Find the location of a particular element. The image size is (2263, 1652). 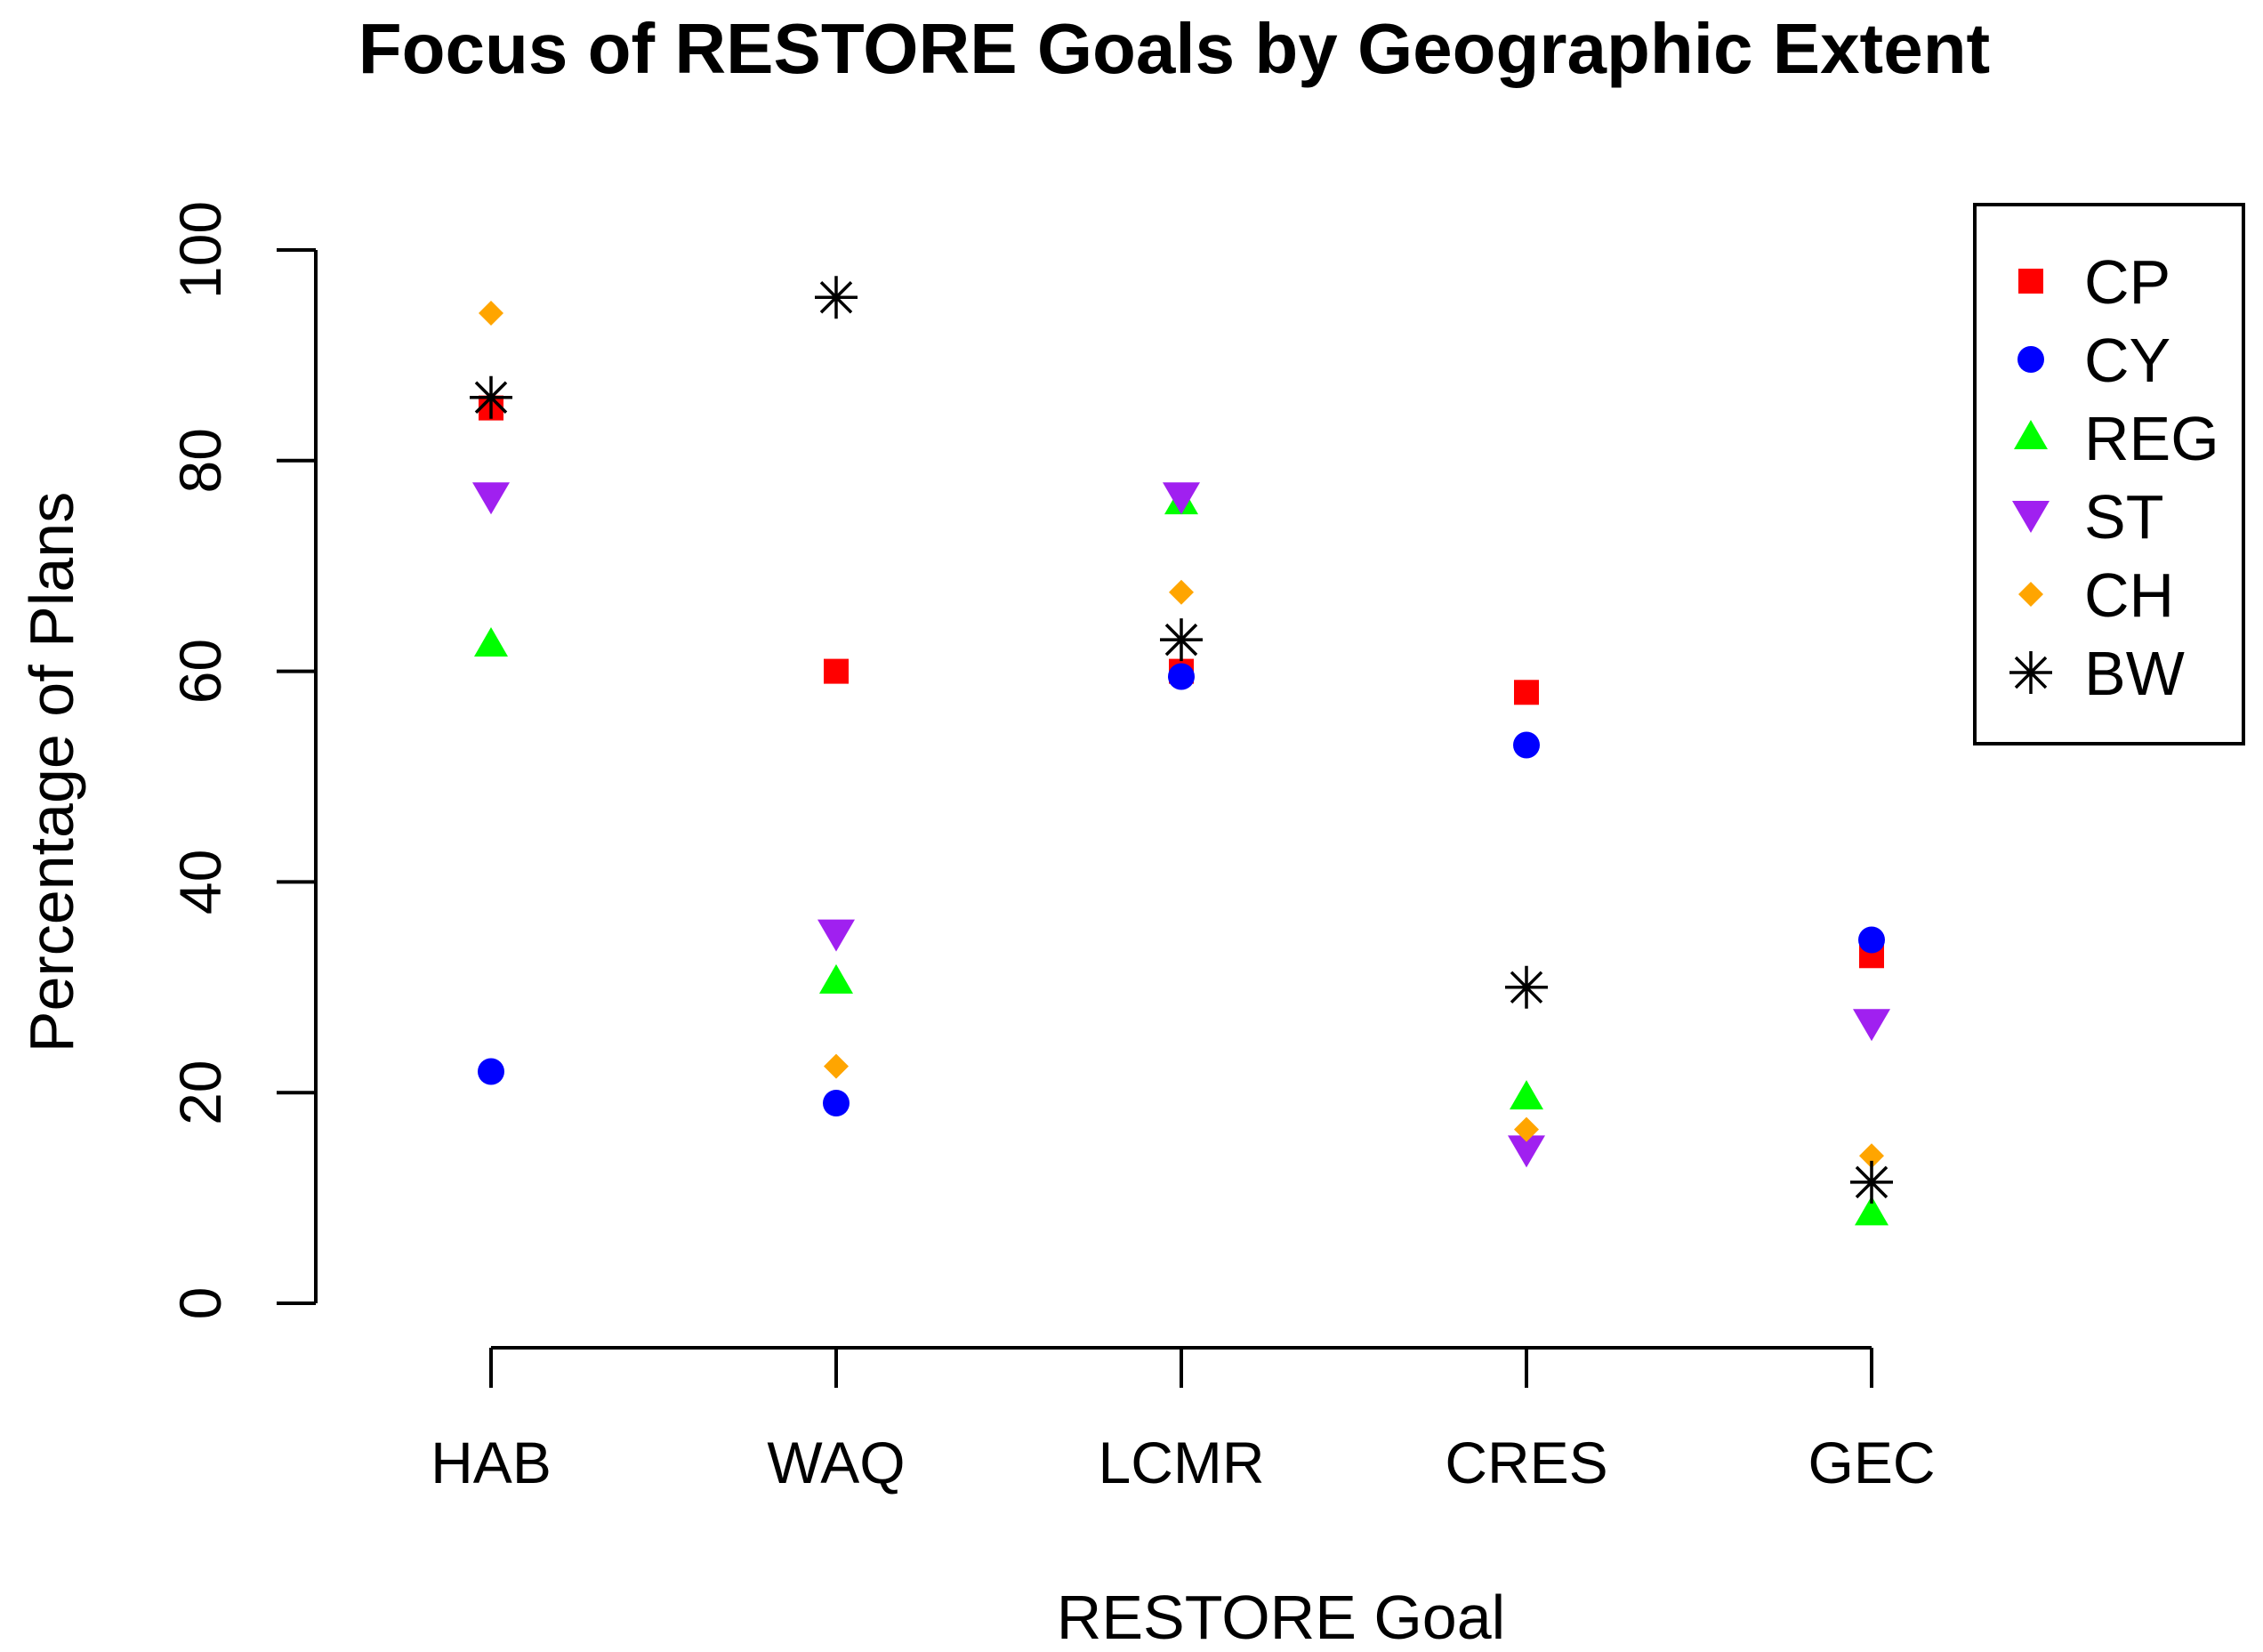

y-axis-title: Percentage of Plans is located at coordinates (52, 772).